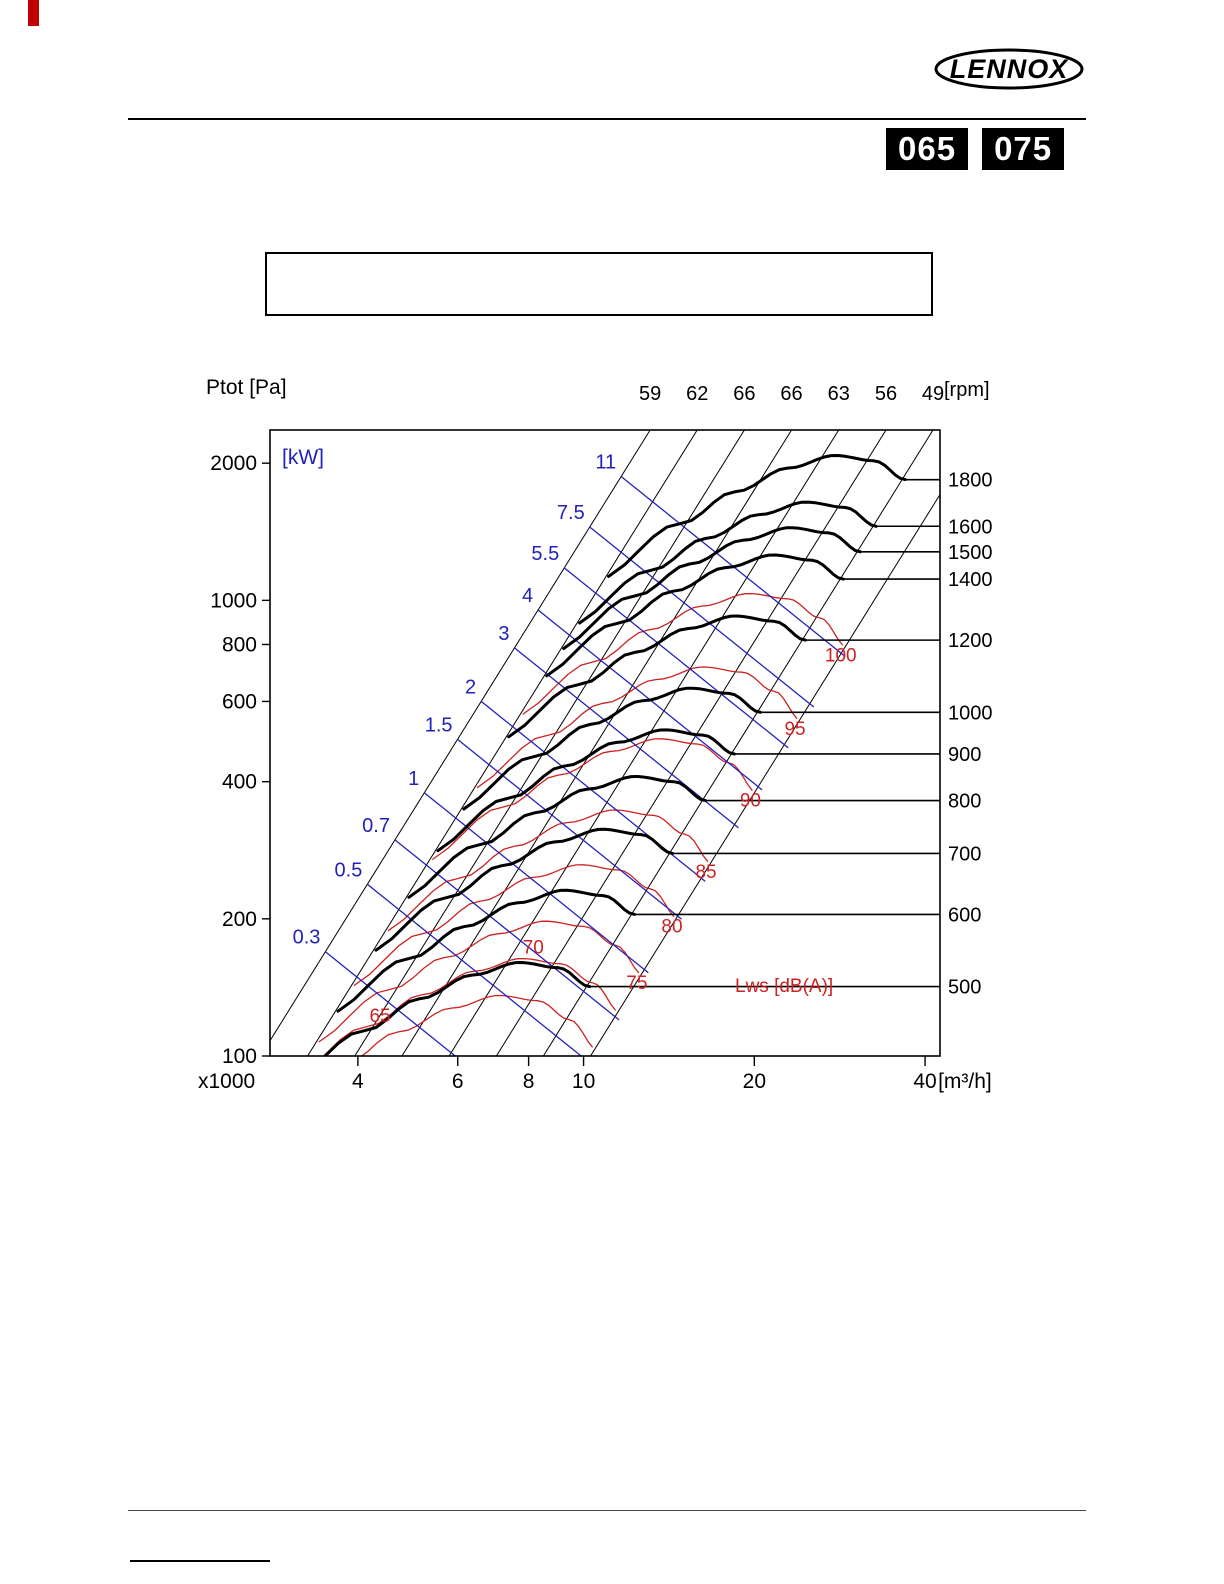 Image resolution: width=1224 pixels, height=1584 pixels. Describe the element at coordinates (964, 802) in the screenshot. I see `rpm-label-800: 800` at that location.